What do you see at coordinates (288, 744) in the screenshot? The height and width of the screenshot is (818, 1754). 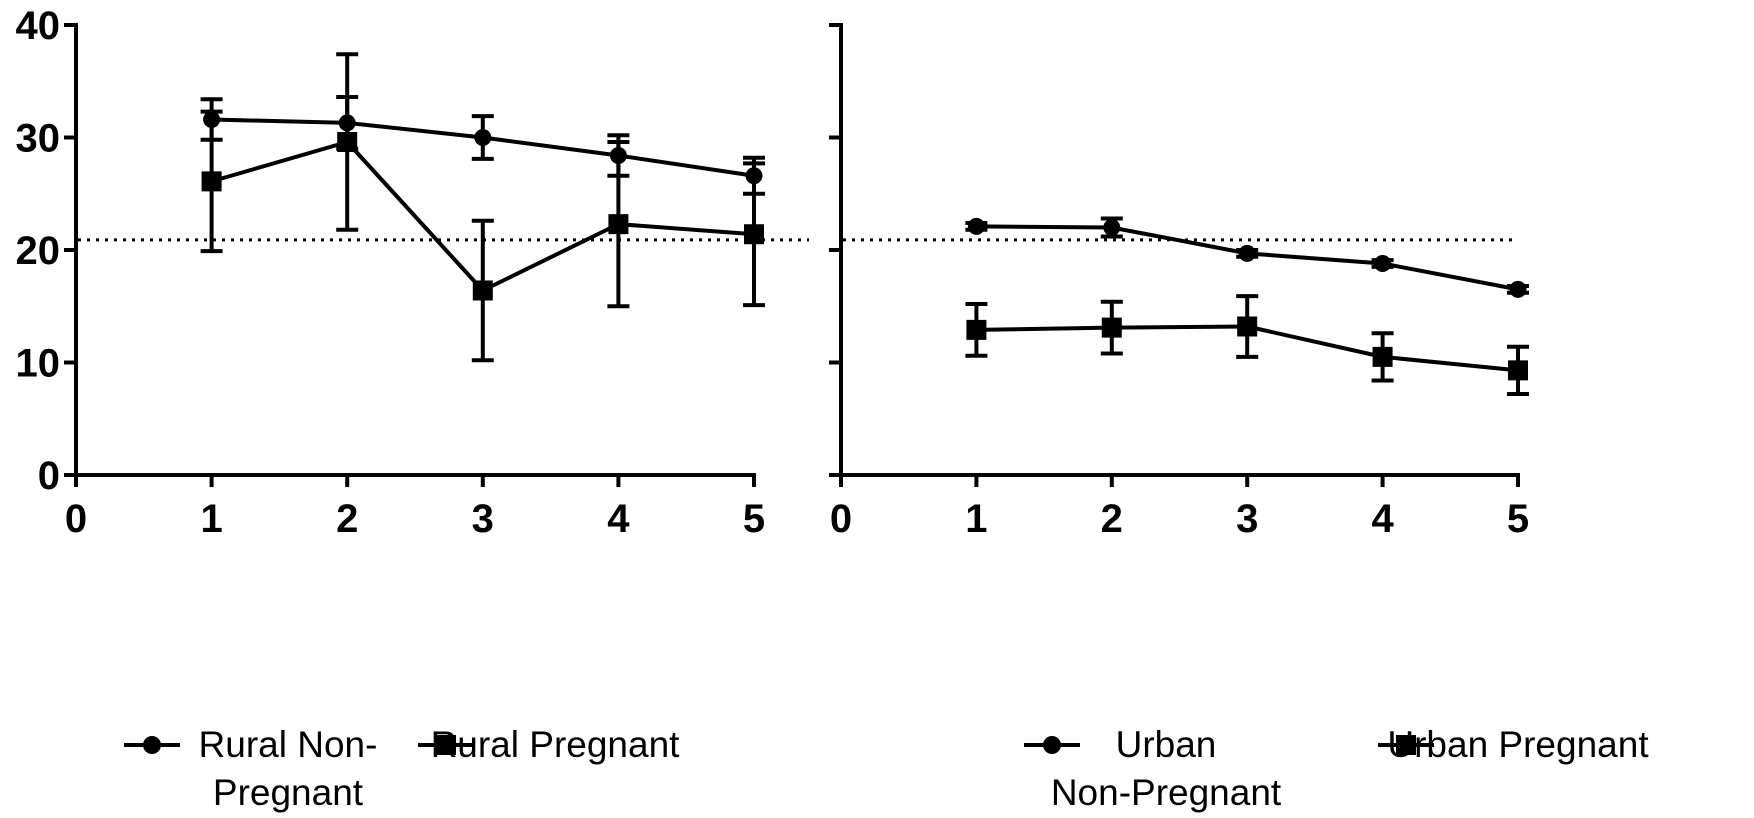 I see `legend-label: Rural Non-` at bounding box center [288, 744].